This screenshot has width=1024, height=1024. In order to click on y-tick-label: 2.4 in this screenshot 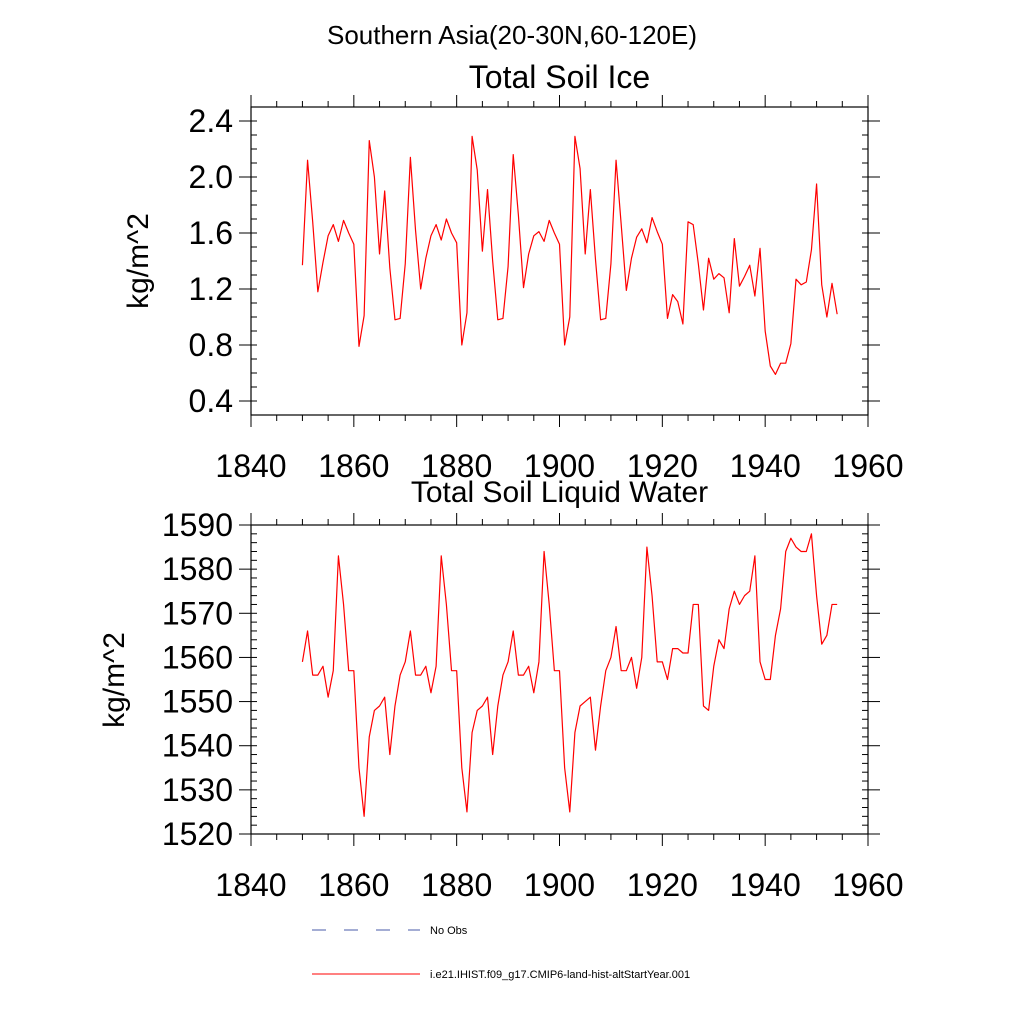, I will do `click(211, 121)`.